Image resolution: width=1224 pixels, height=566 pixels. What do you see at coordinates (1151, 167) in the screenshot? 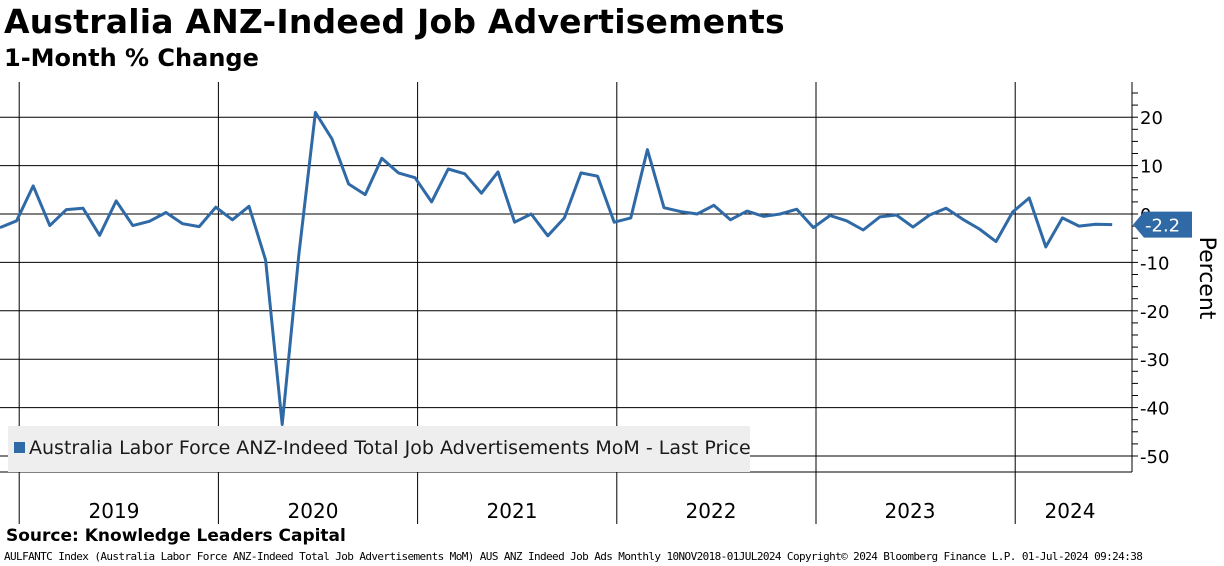
I see `y-tick-label: 10` at bounding box center [1151, 167].